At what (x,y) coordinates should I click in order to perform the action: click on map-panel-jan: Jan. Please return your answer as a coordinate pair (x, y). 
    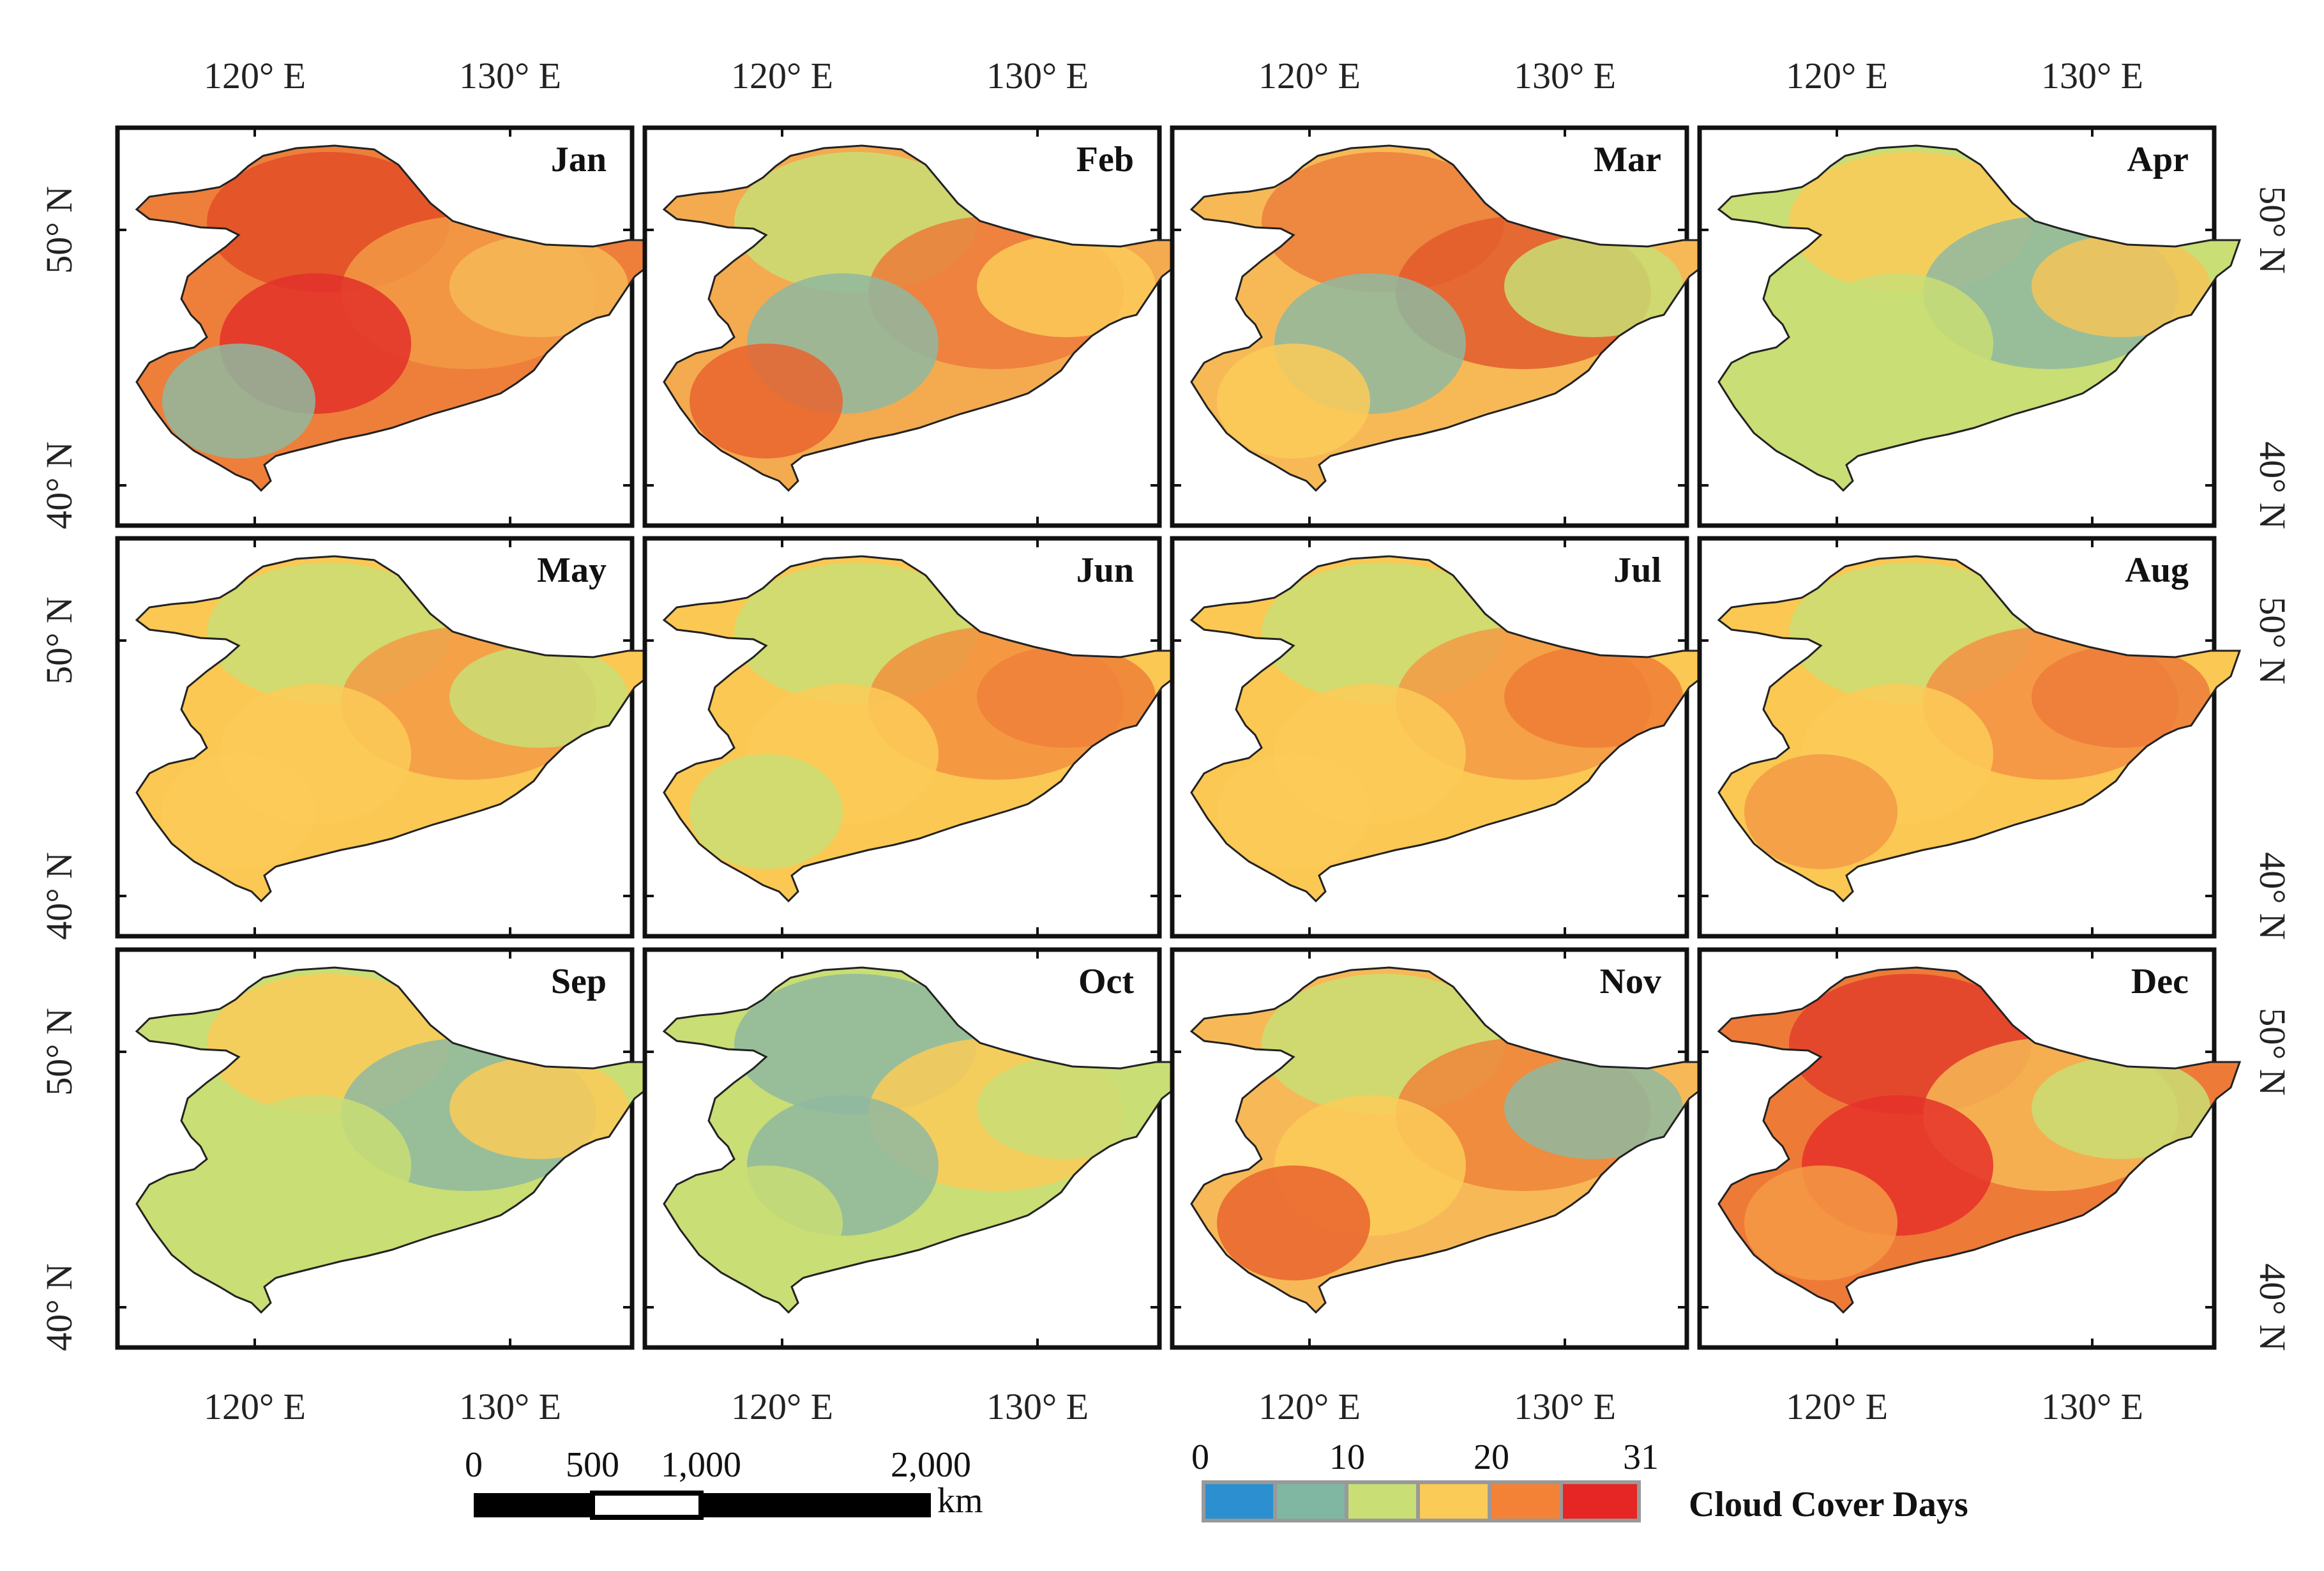
    Looking at the image, I should click on (387, 327).